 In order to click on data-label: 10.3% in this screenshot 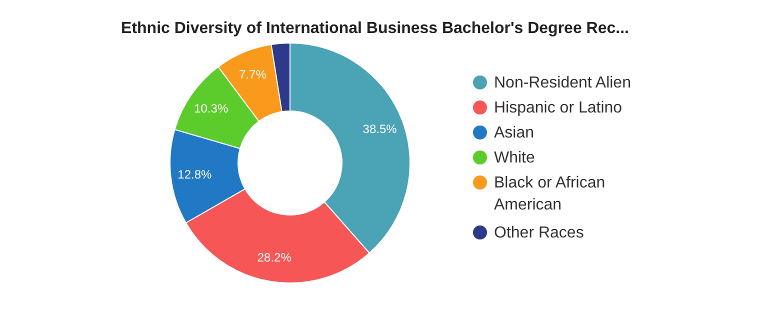, I will do `click(211, 108)`.